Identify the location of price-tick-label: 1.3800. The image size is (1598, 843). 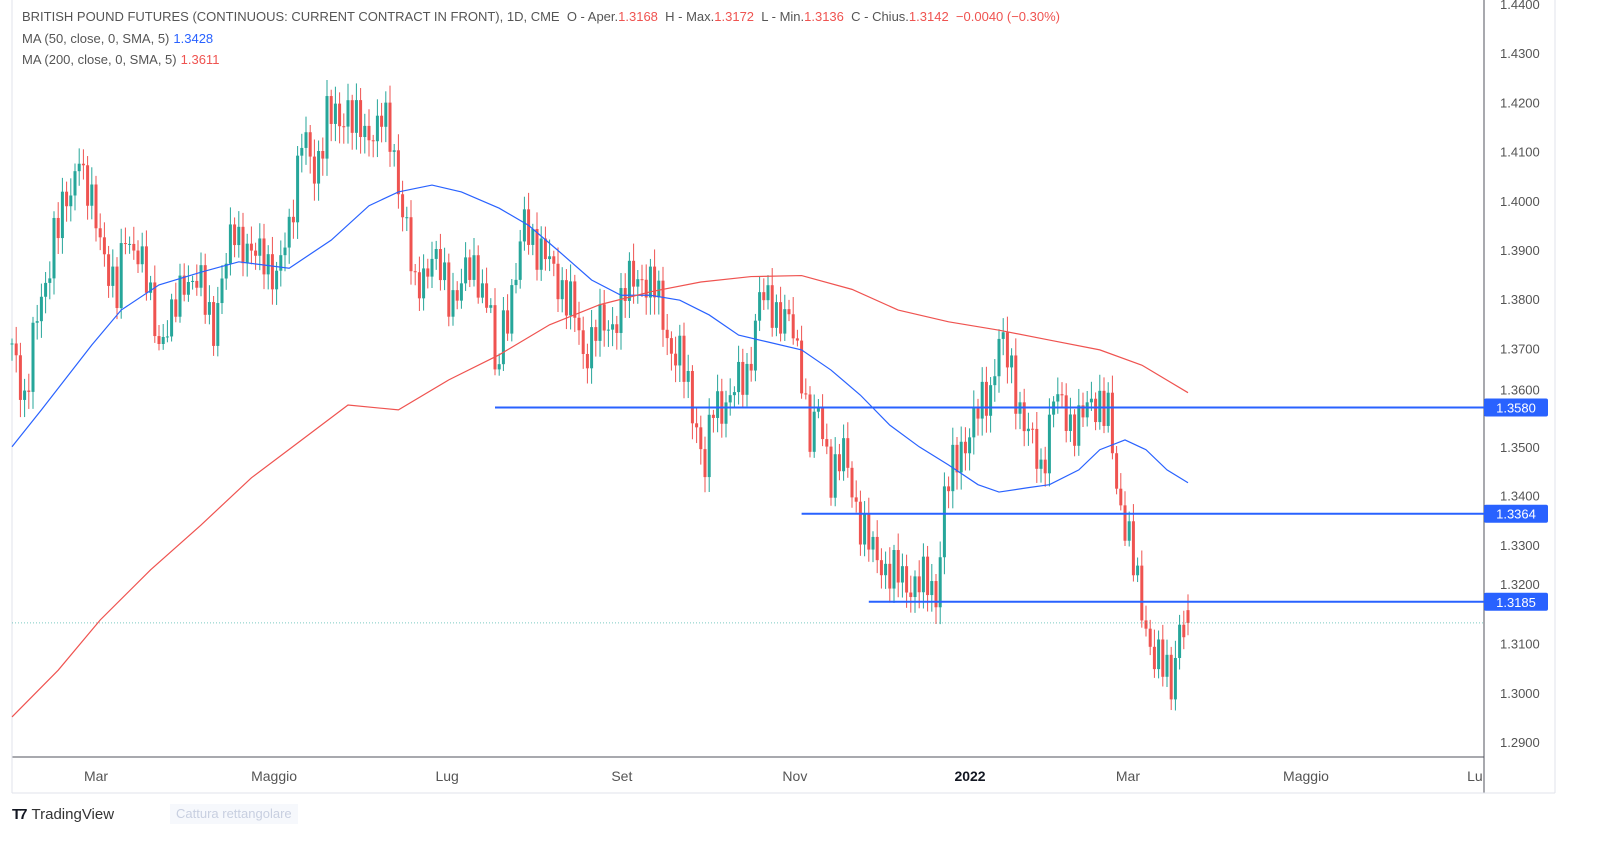
(1520, 299).